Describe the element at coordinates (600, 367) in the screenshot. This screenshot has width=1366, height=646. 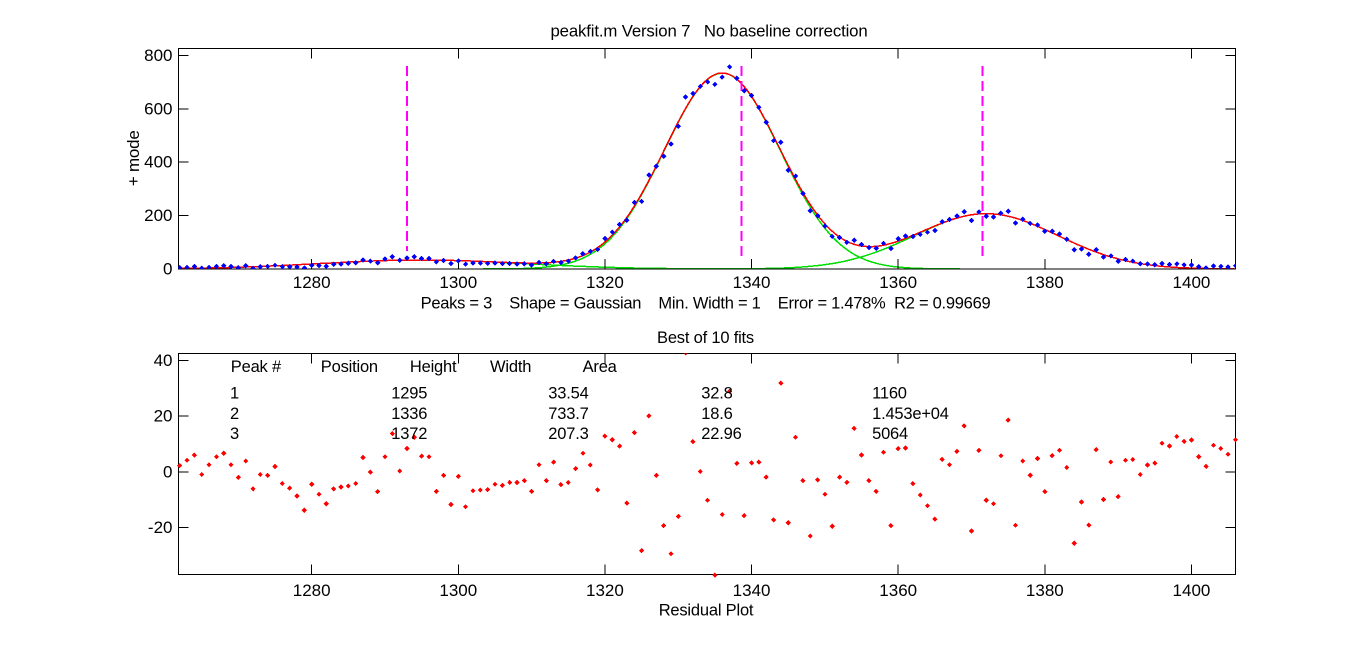
I see `svg-text: Area` at that location.